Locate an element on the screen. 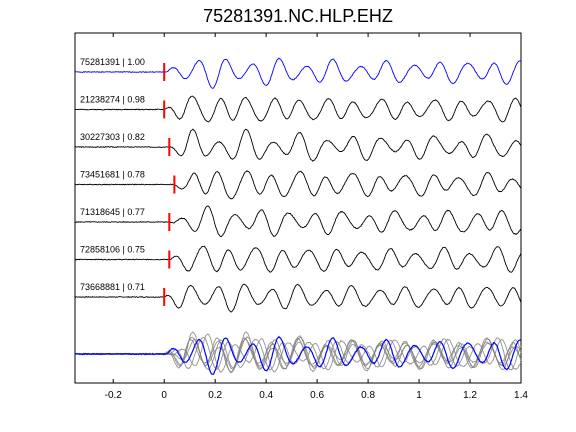 The height and width of the screenshot is (432, 576). x-tick-label-9: 1.4 is located at coordinates (521, 395).